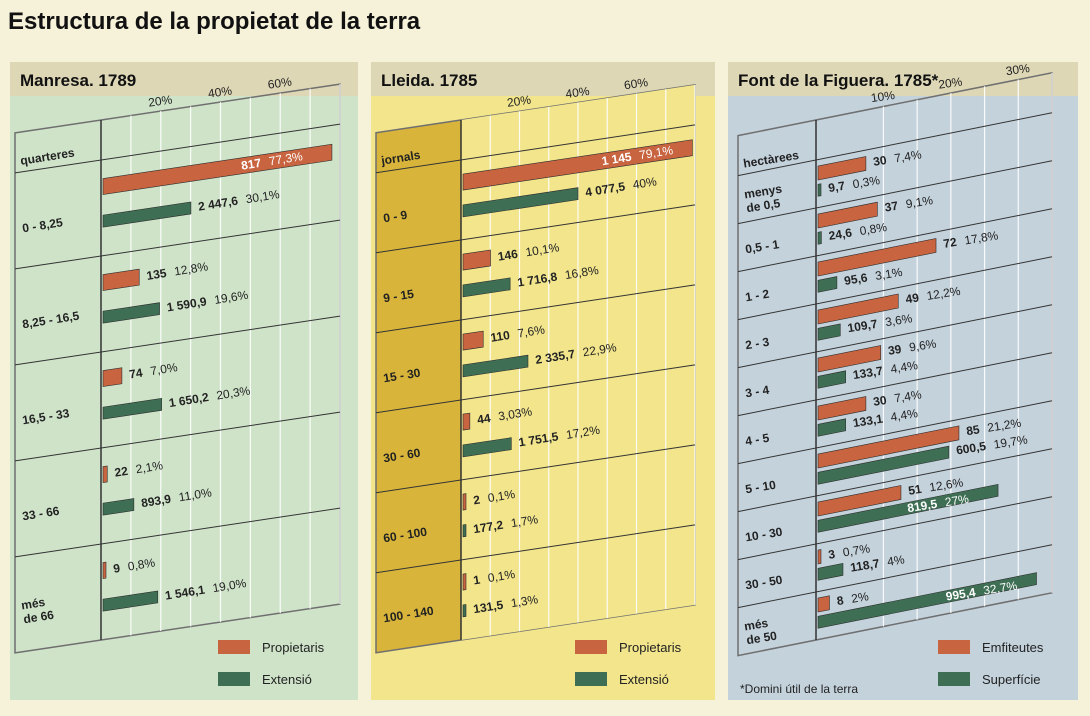 This screenshot has height=716, width=1090. What do you see at coordinates (504, 415) in the screenshot?
I see `owners-bar-label: 44 3,03%` at bounding box center [504, 415].